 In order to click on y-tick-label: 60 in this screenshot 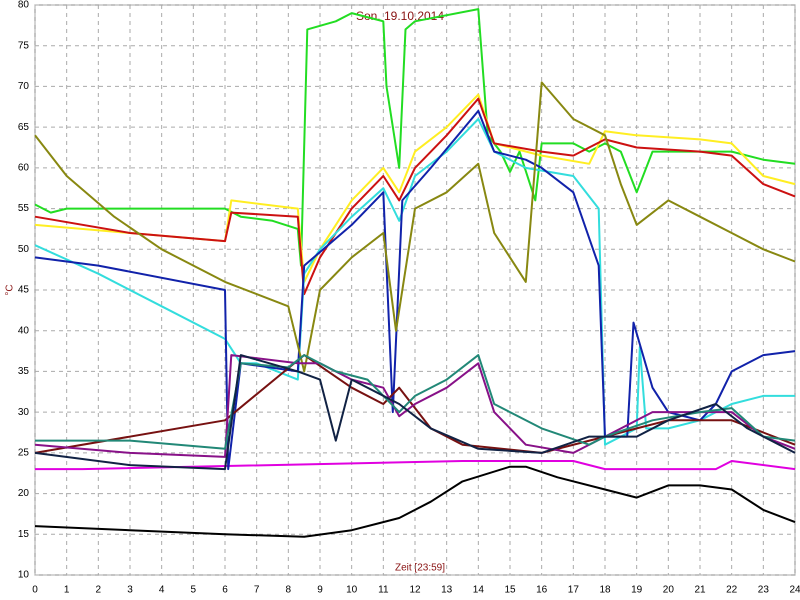, I will do `click(24, 167)`.